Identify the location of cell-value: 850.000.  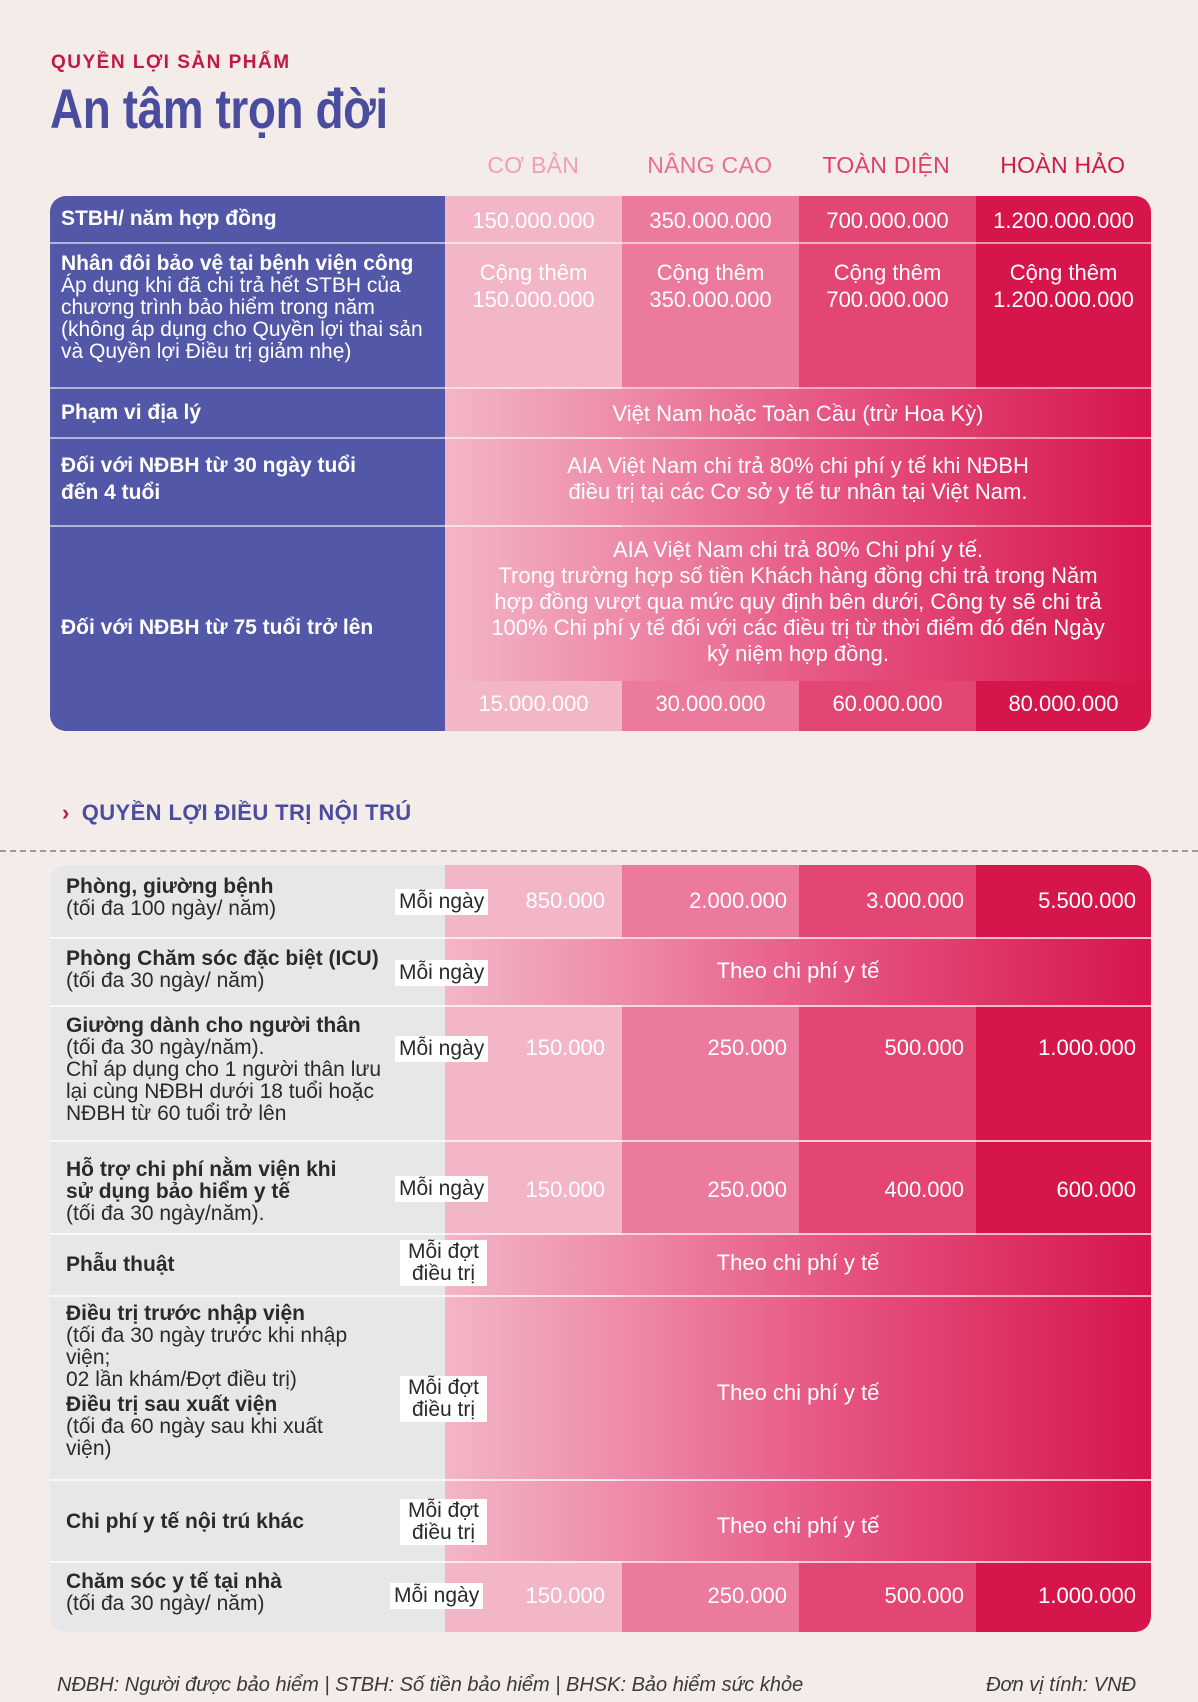
(565, 900).